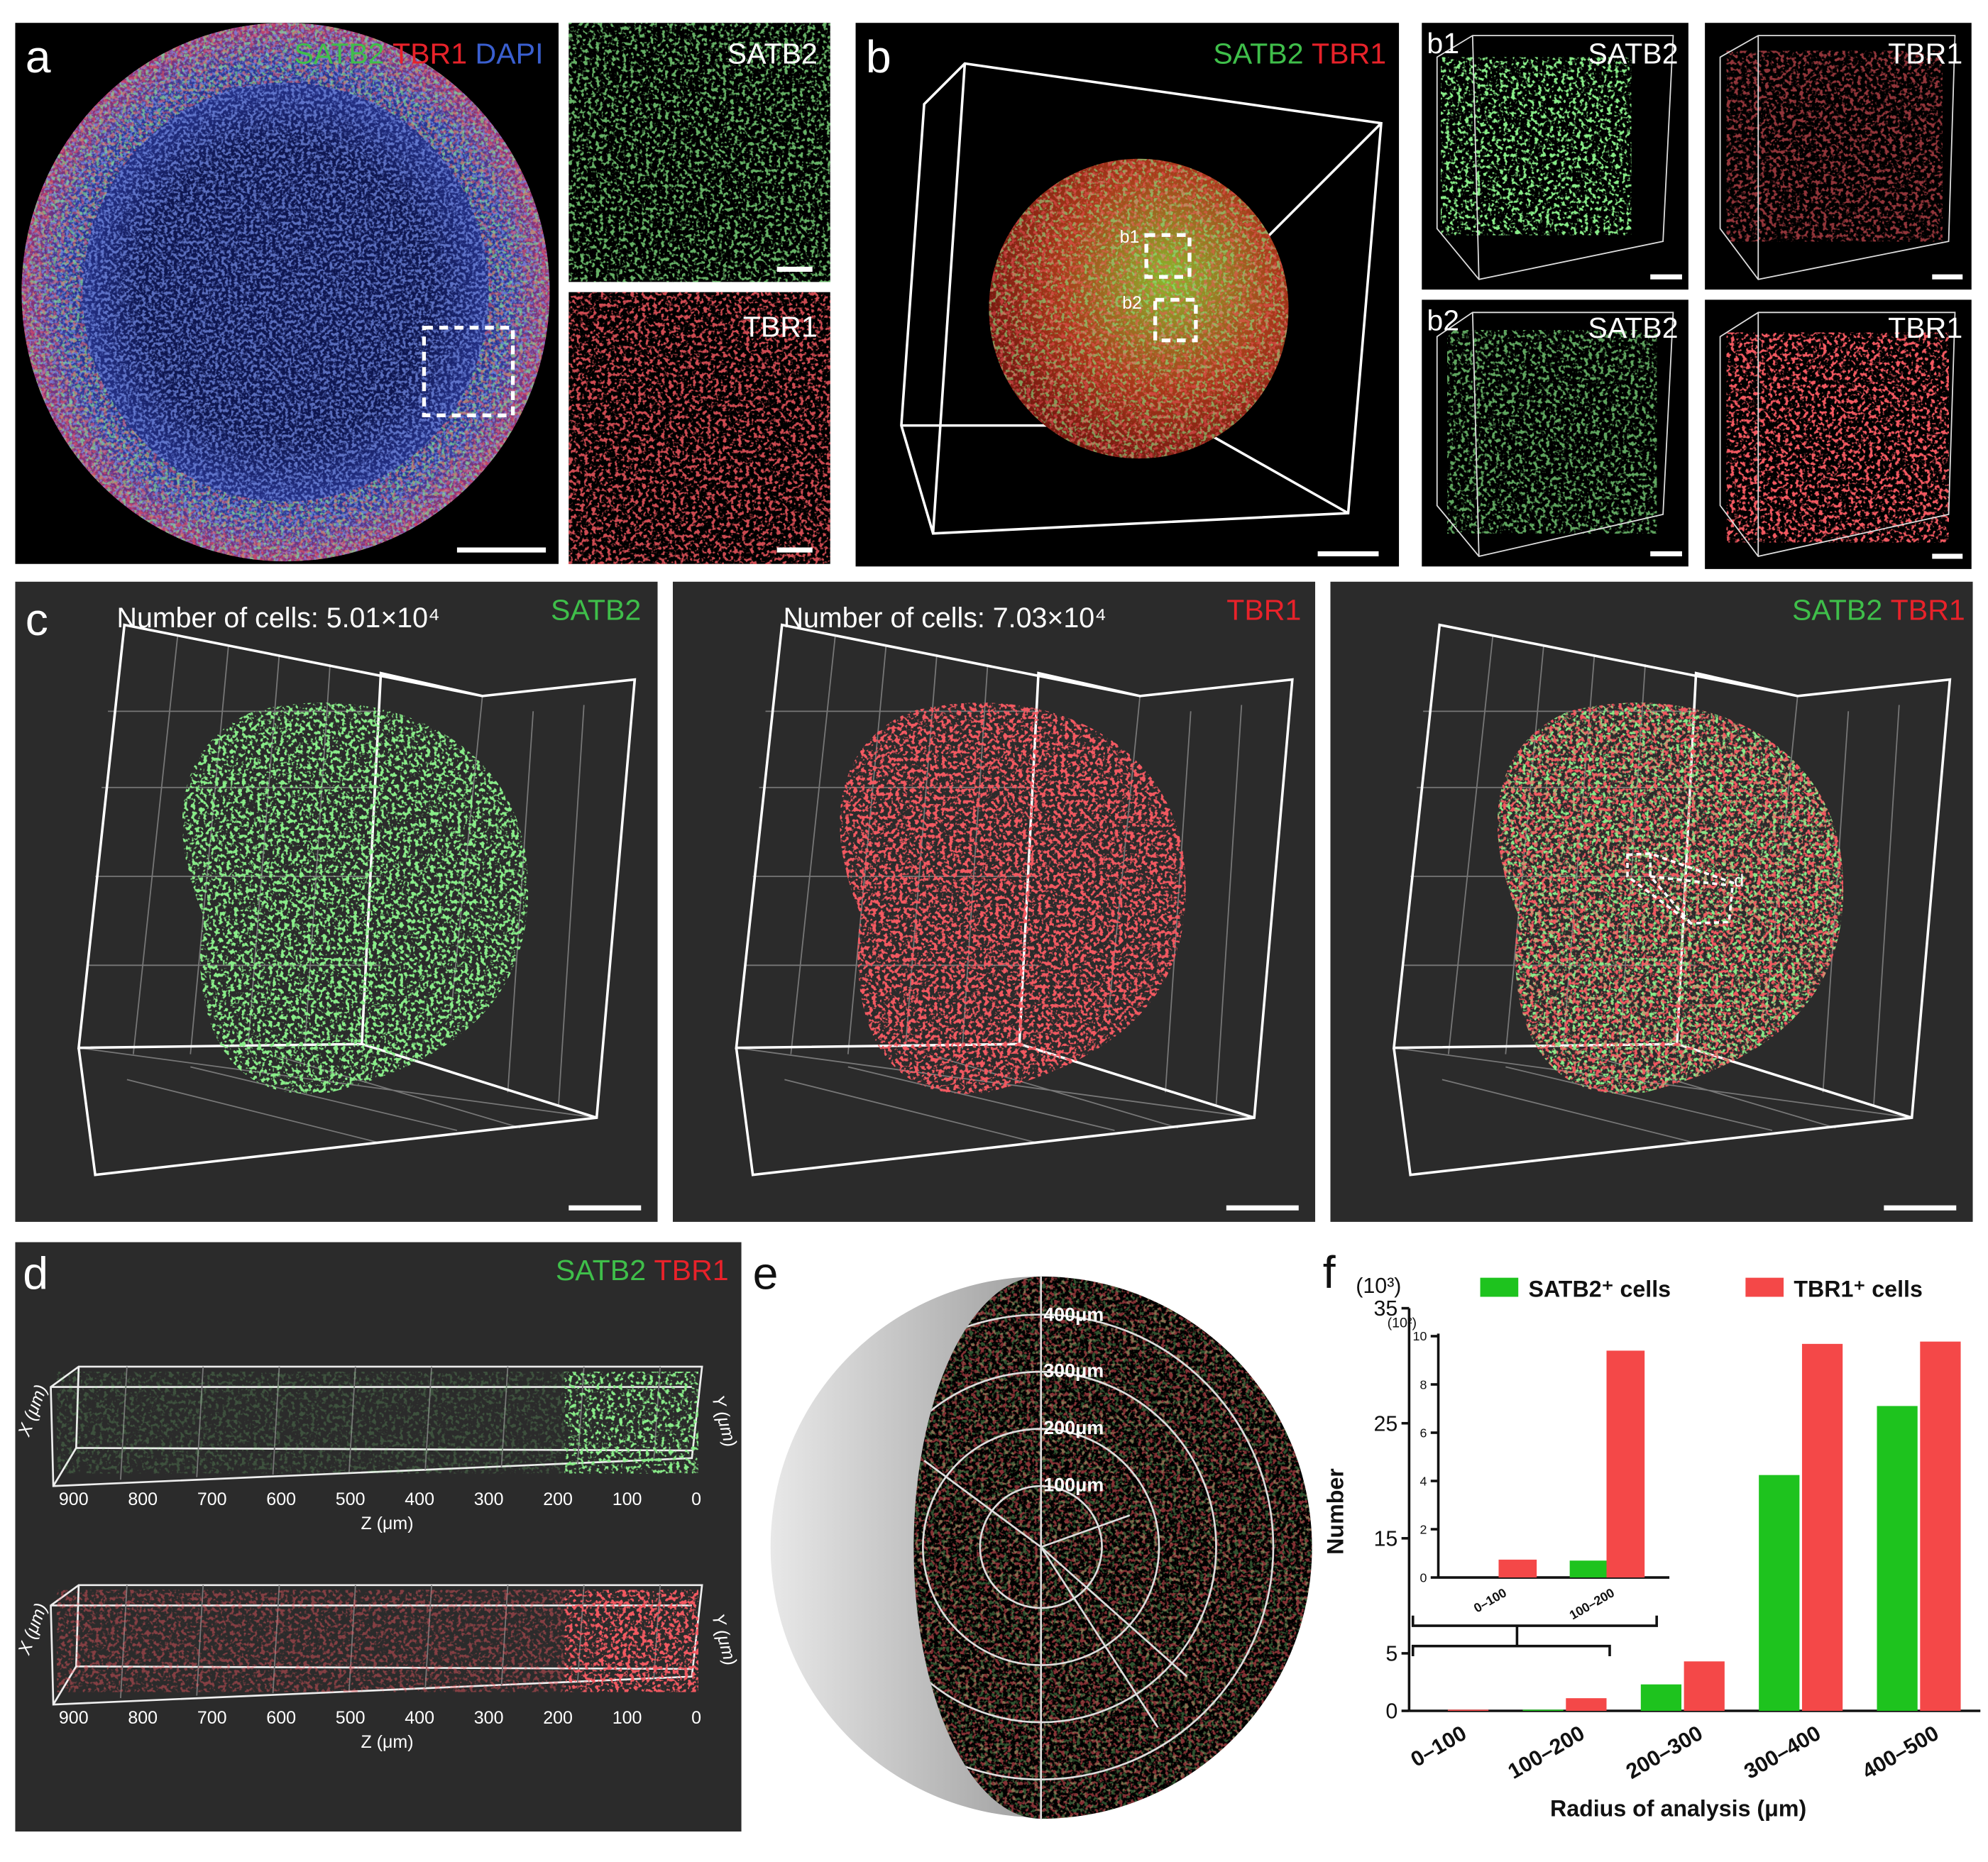  I want to click on box-label: b2, so click(1132, 303).